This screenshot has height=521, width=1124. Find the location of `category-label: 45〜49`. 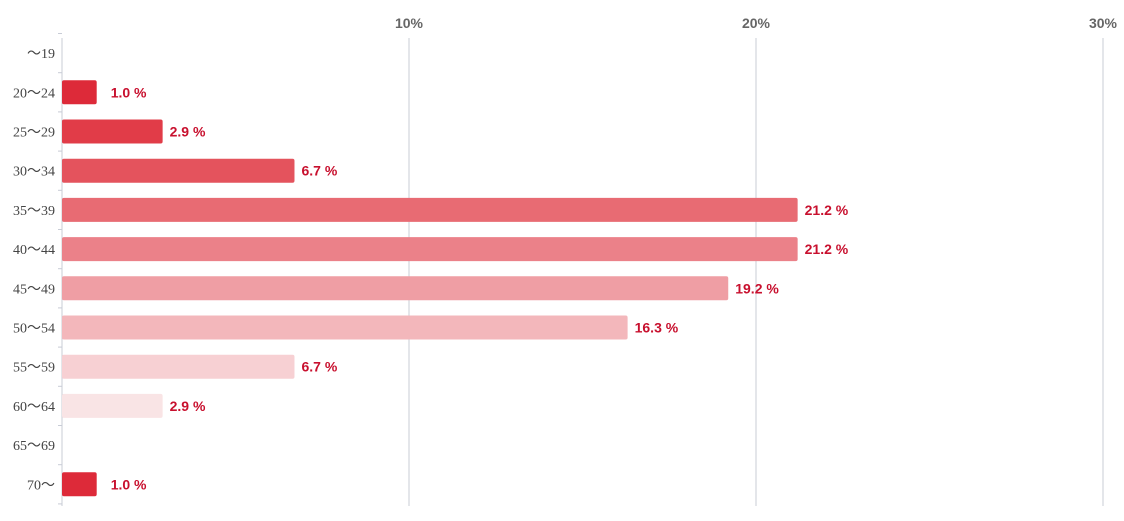

category-label: 45〜49 is located at coordinates (34, 289).